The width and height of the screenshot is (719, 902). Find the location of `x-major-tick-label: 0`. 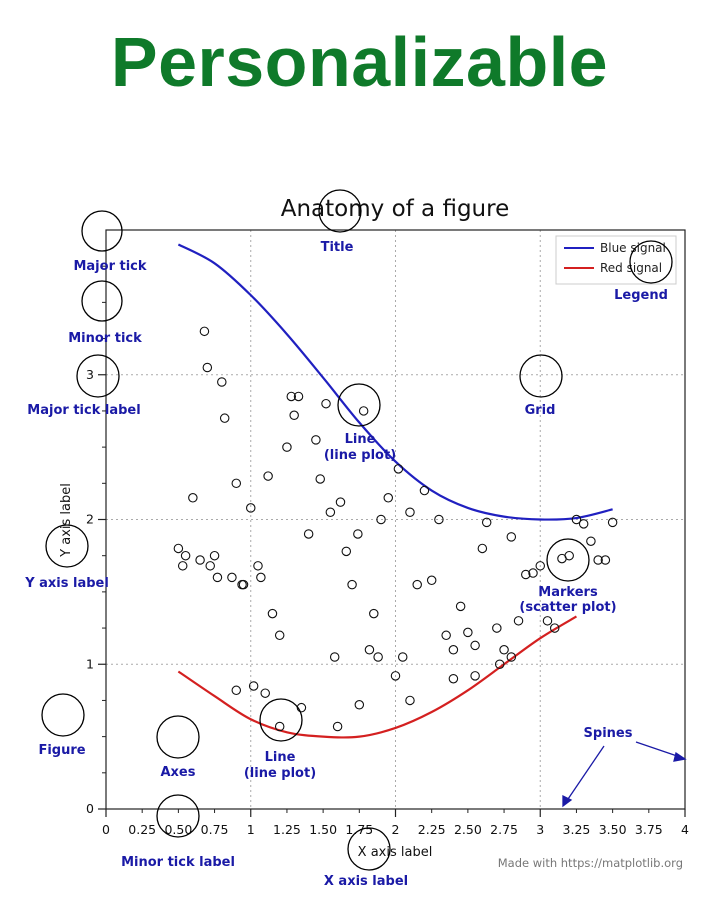

x-major-tick-label: 0 is located at coordinates (106, 829).